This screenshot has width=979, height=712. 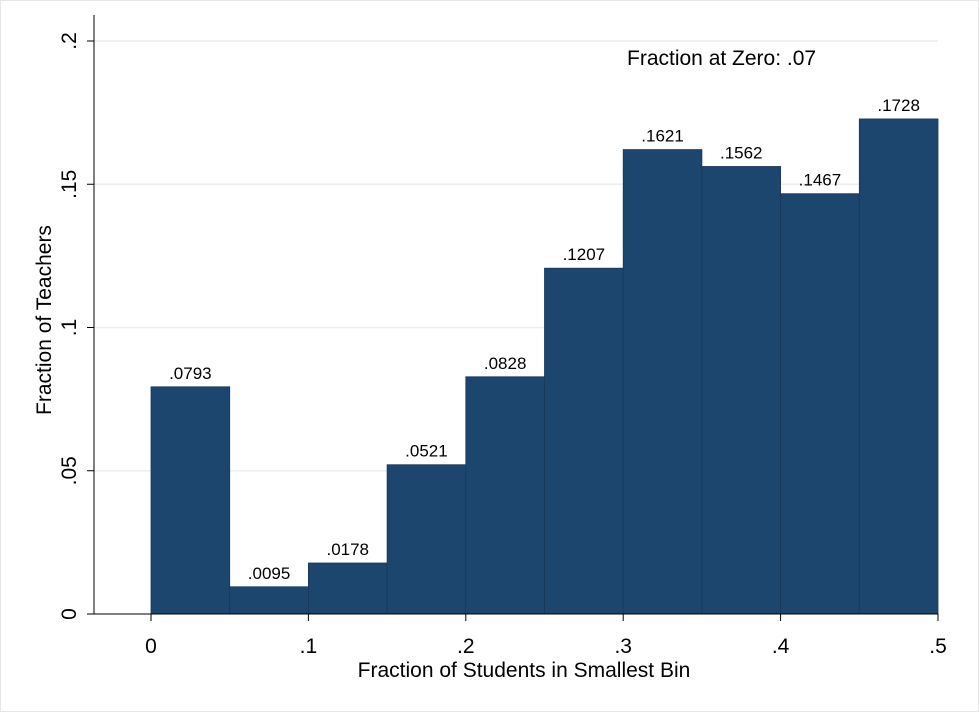 I want to click on bar-label-0: .0793, so click(x=190, y=373).